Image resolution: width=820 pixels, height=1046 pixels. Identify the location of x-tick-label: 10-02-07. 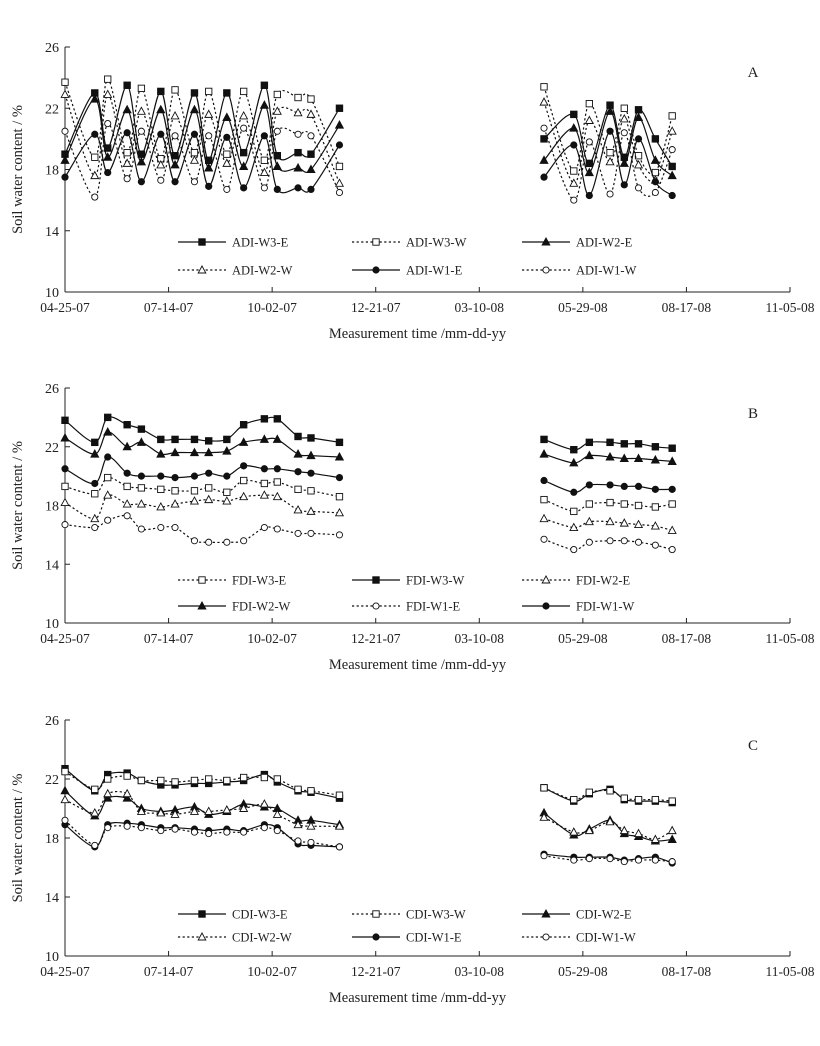
(272, 971).